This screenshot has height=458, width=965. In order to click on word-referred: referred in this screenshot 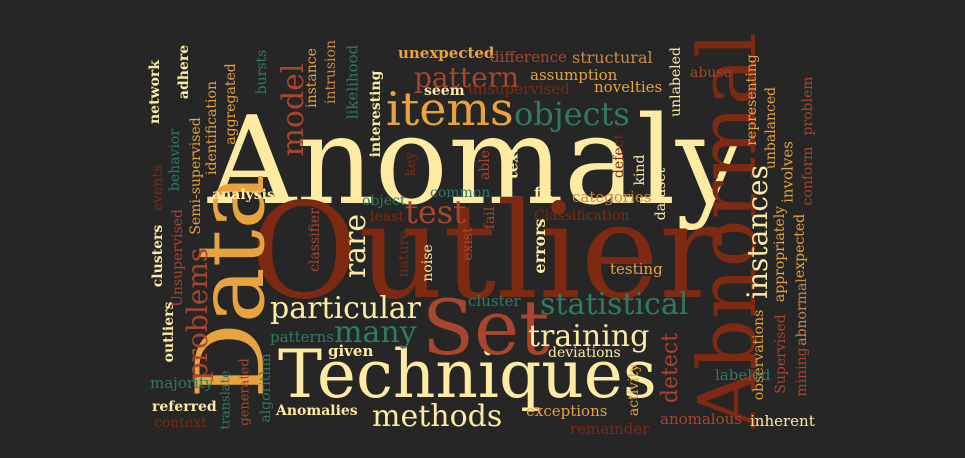, I will do `click(184, 407)`.